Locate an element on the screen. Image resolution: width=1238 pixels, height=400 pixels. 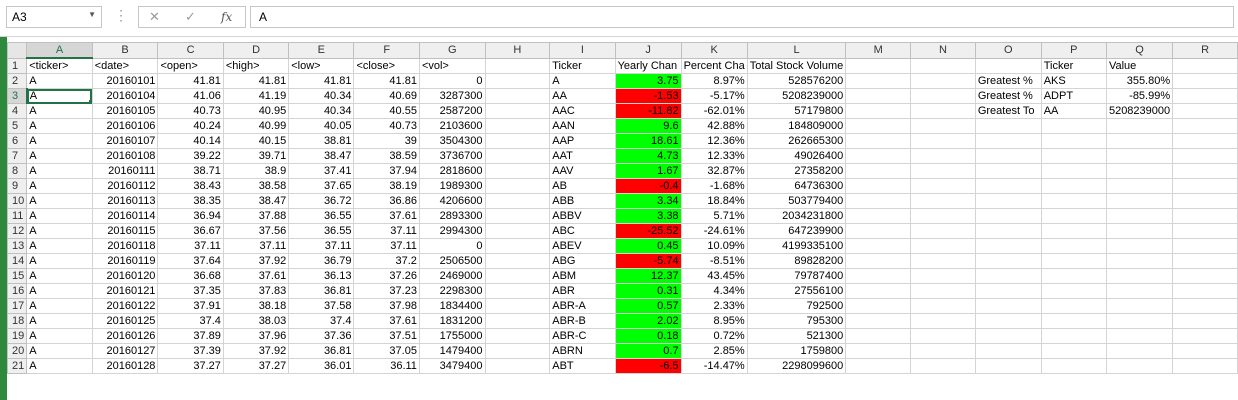
cell-l9: 64736300 is located at coordinates (796, 186).